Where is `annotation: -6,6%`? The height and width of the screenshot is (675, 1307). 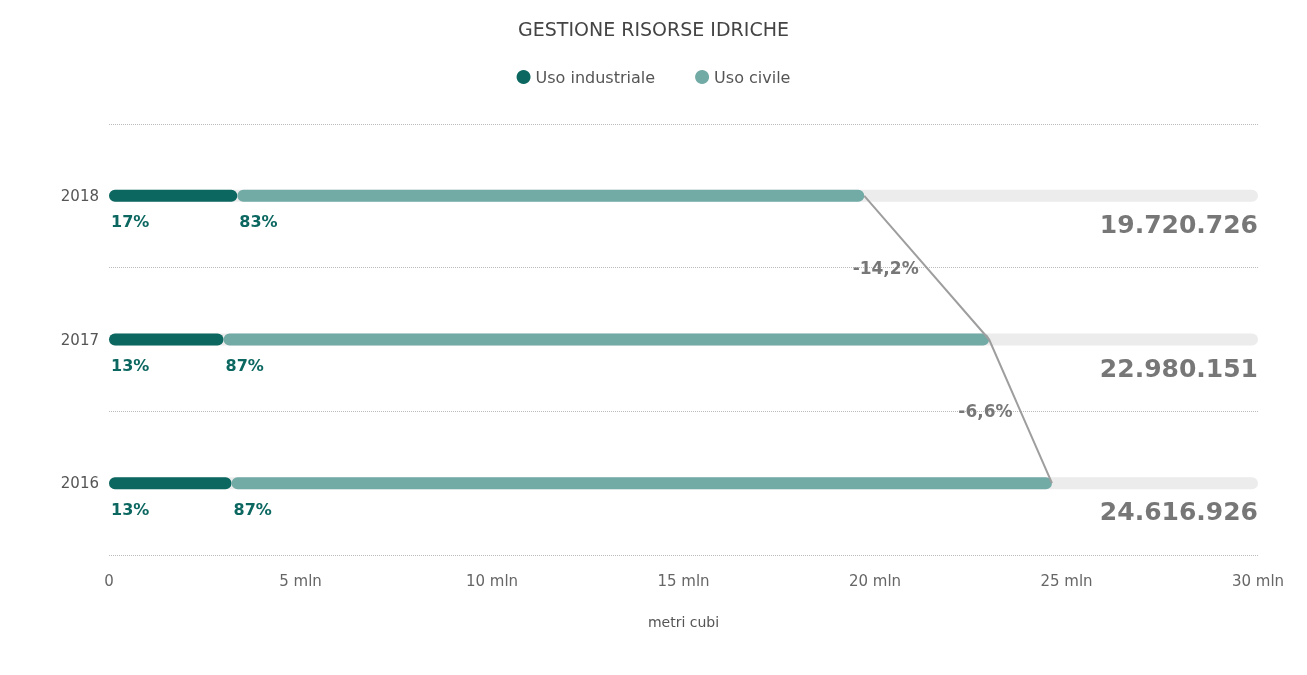
annotation: -6,6% is located at coordinates (985, 411).